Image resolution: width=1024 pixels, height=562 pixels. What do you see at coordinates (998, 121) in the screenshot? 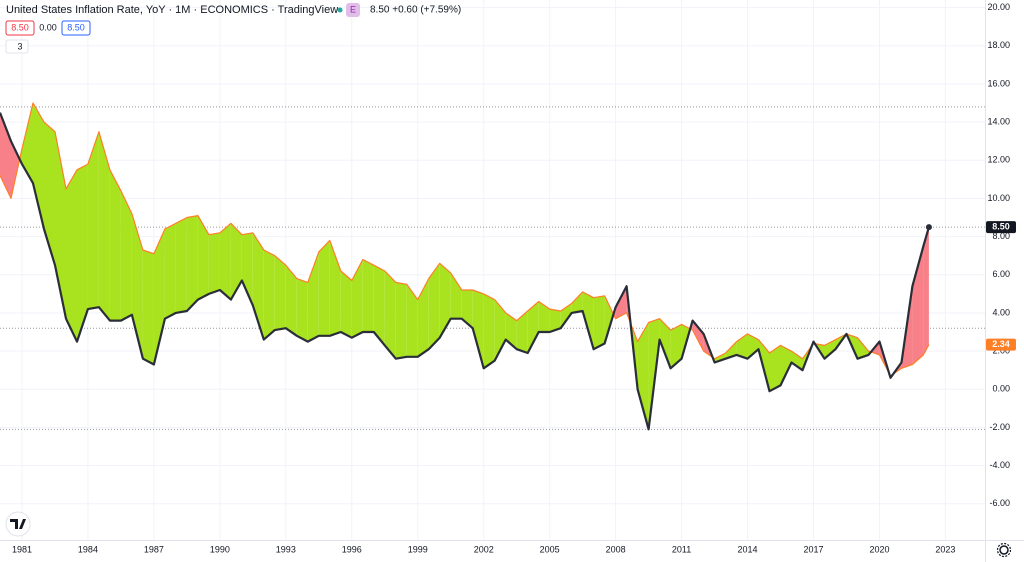
I see `y-tick-label: 14.00` at bounding box center [998, 121].